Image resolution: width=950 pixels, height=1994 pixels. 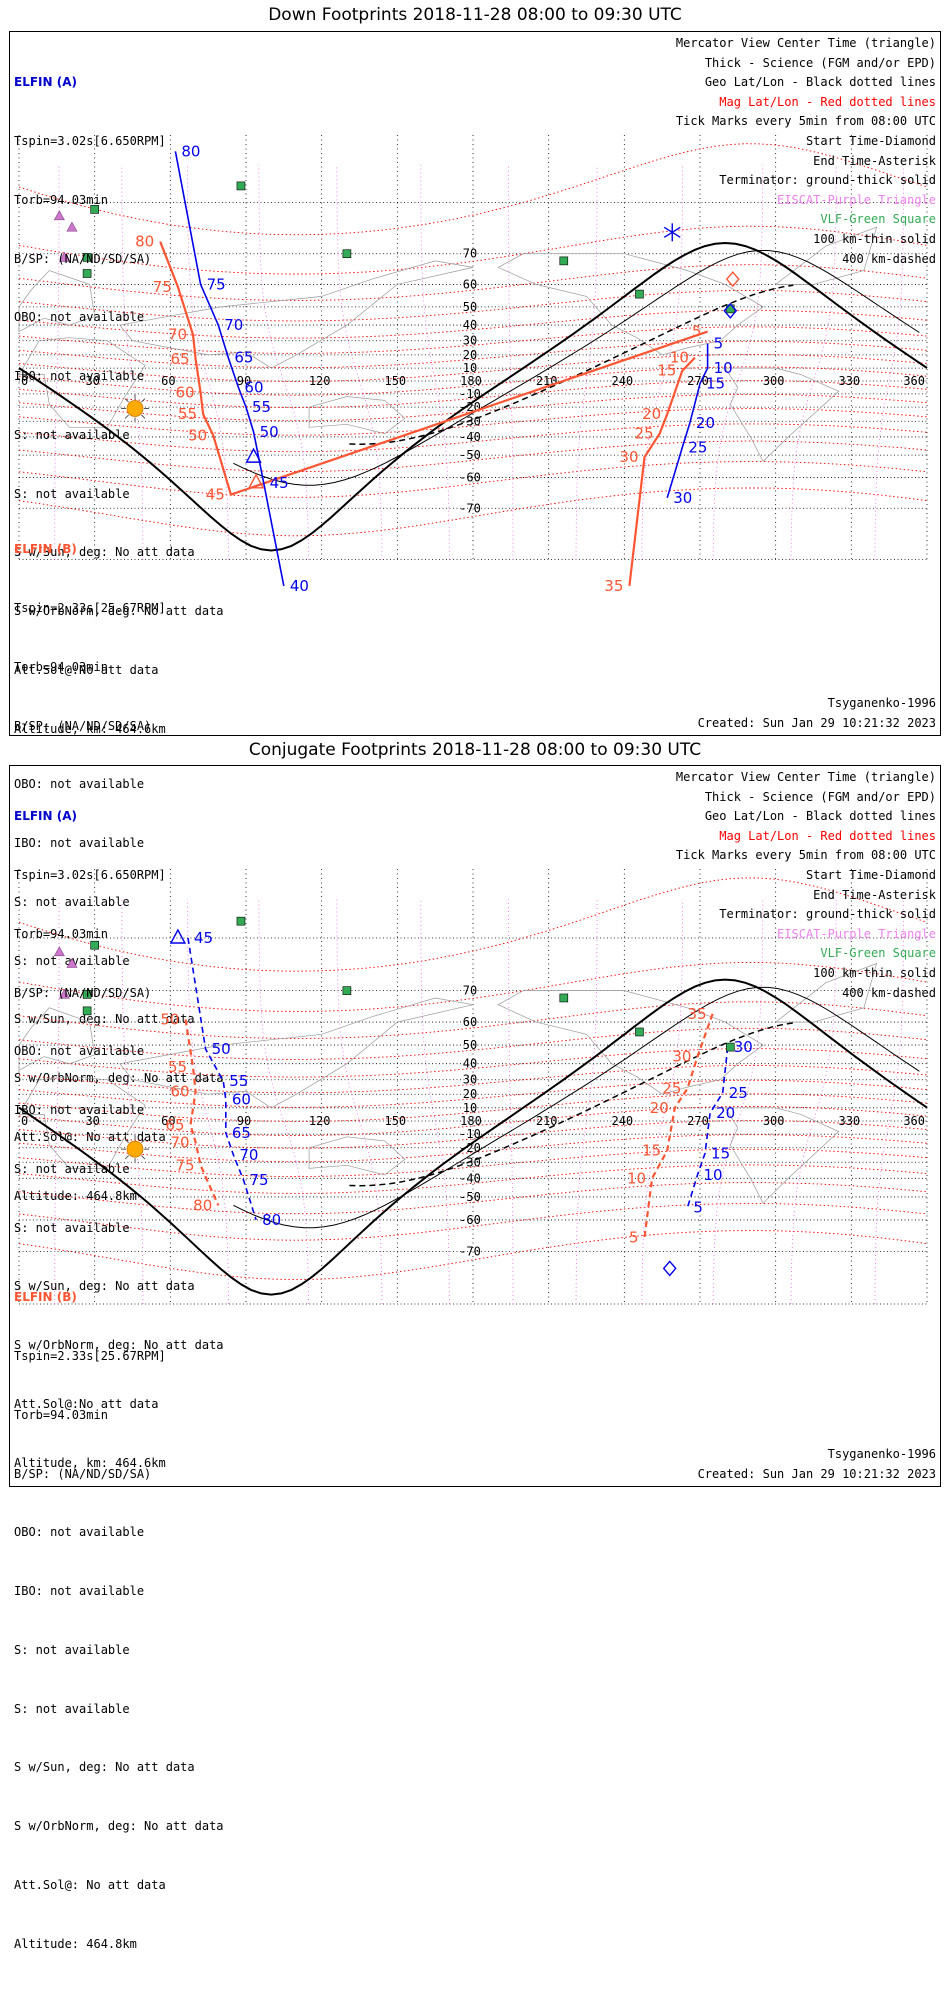 What do you see at coordinates (820, 62) in the screenshot?
I see `legend-item: Thick - Science (FGM and/or EPD)` at bounding box center [820, 62].